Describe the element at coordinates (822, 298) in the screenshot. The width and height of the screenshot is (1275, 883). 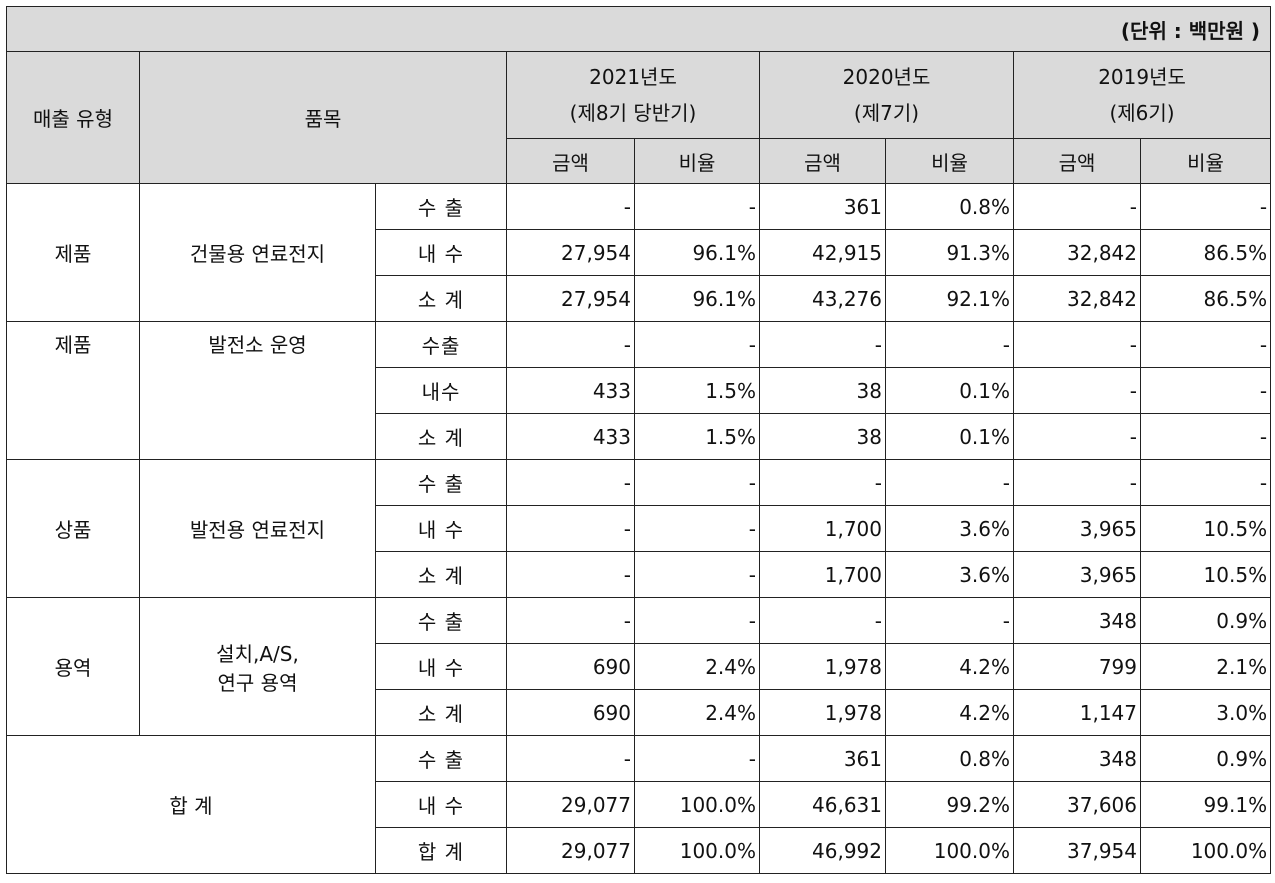
I see `value-cell: 43,276` at that location.